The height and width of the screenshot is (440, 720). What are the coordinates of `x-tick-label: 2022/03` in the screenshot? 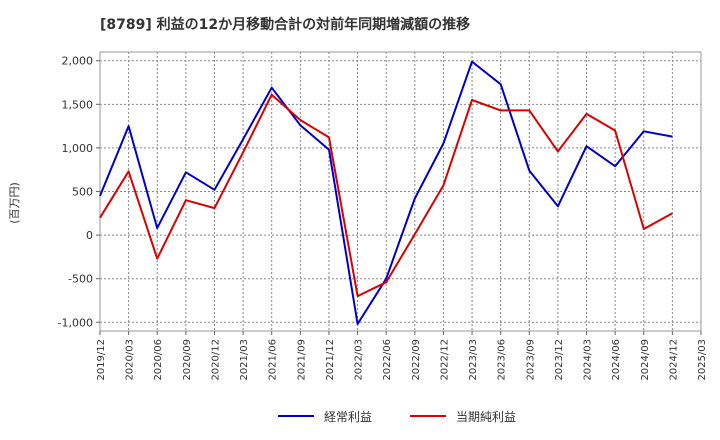 It's located at (359, 360).